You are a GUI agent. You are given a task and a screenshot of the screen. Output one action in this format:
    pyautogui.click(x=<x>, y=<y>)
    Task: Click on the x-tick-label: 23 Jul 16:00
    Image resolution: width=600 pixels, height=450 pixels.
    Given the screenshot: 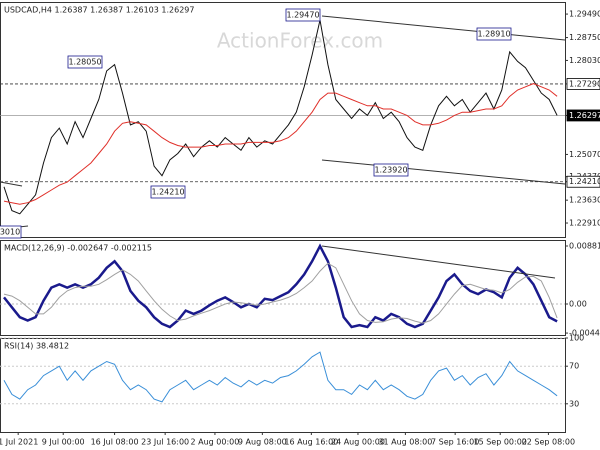 What is the action you would take?
    pyautogui.click(x=165, y=442)
    